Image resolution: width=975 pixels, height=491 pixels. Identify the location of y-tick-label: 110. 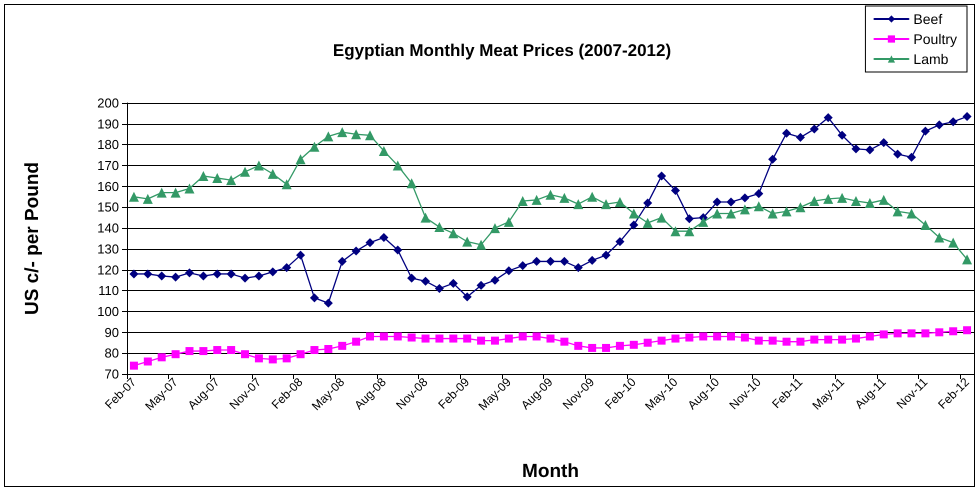
(108, 290).